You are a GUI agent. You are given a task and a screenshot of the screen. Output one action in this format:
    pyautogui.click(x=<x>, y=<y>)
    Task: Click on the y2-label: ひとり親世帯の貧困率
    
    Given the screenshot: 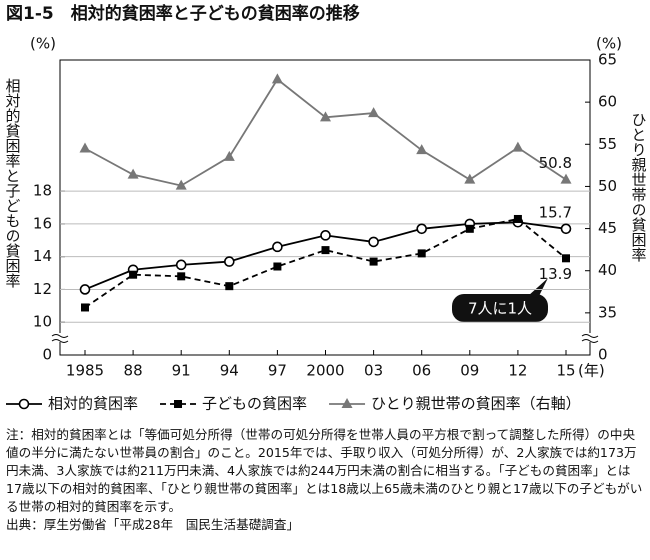 What is the action you would take?
    pyautogui.click(x=639, y=187)
    